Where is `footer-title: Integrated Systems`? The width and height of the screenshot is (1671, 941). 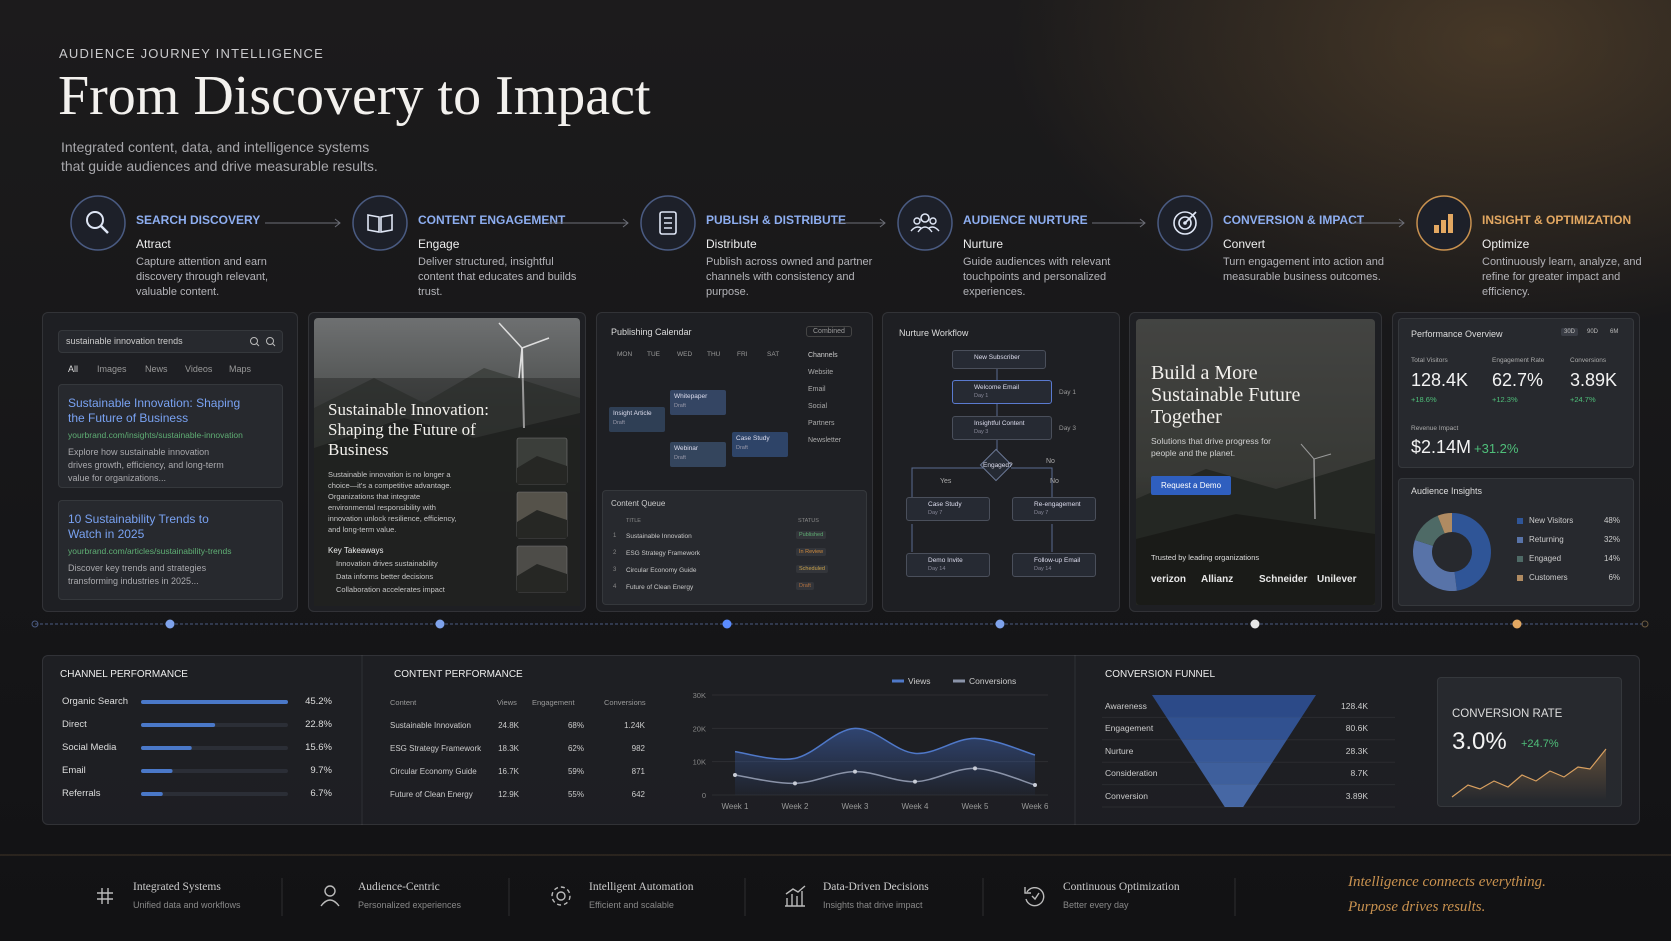 footer-title: Integrated Systems is located at coordinates (177, 887).